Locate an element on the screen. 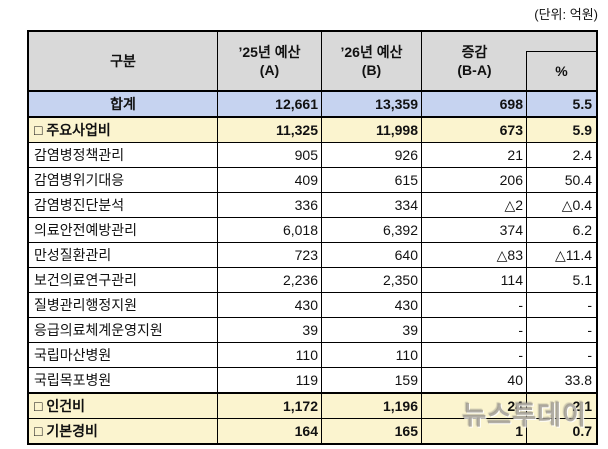 Image resolution: width=608 pixels, height=449 pixels. row-change: 24 is located at coordinates (474, 406).